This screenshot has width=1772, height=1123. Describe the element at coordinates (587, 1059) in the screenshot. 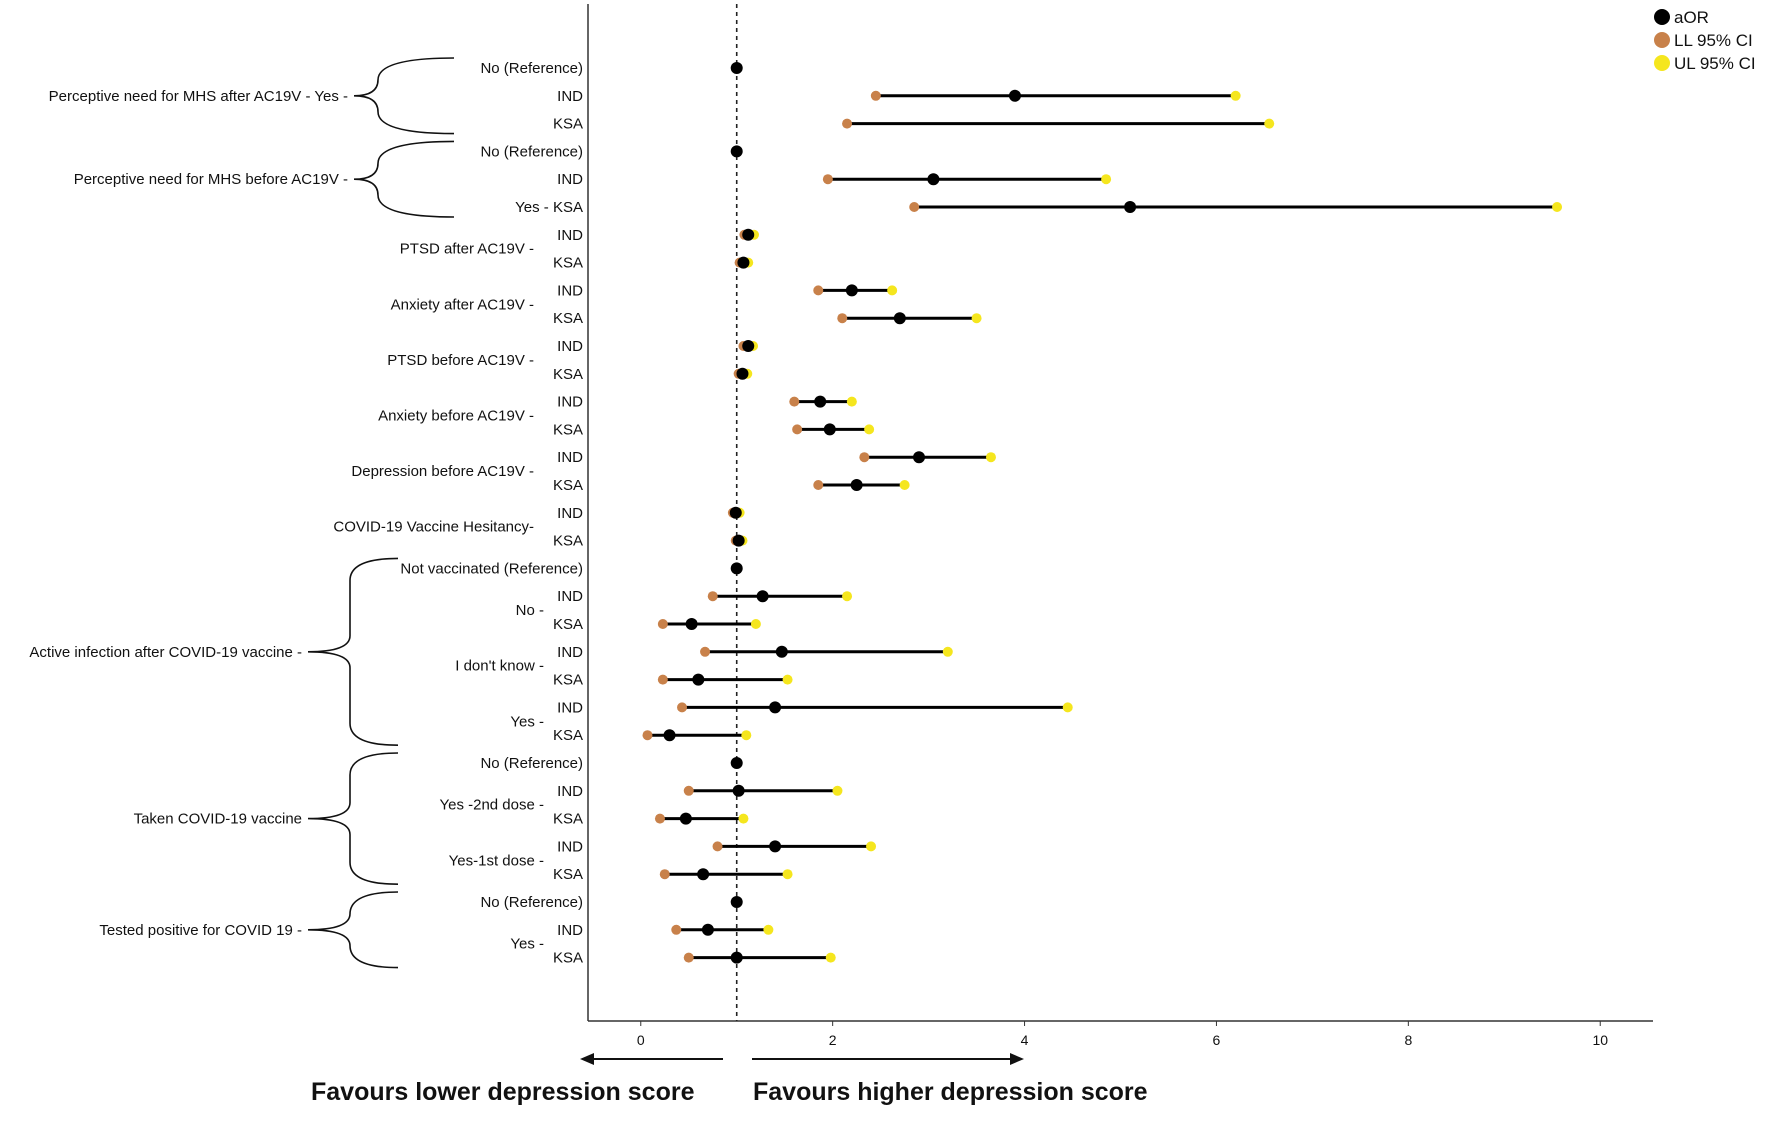

I see `left-arrow-head` at that location.